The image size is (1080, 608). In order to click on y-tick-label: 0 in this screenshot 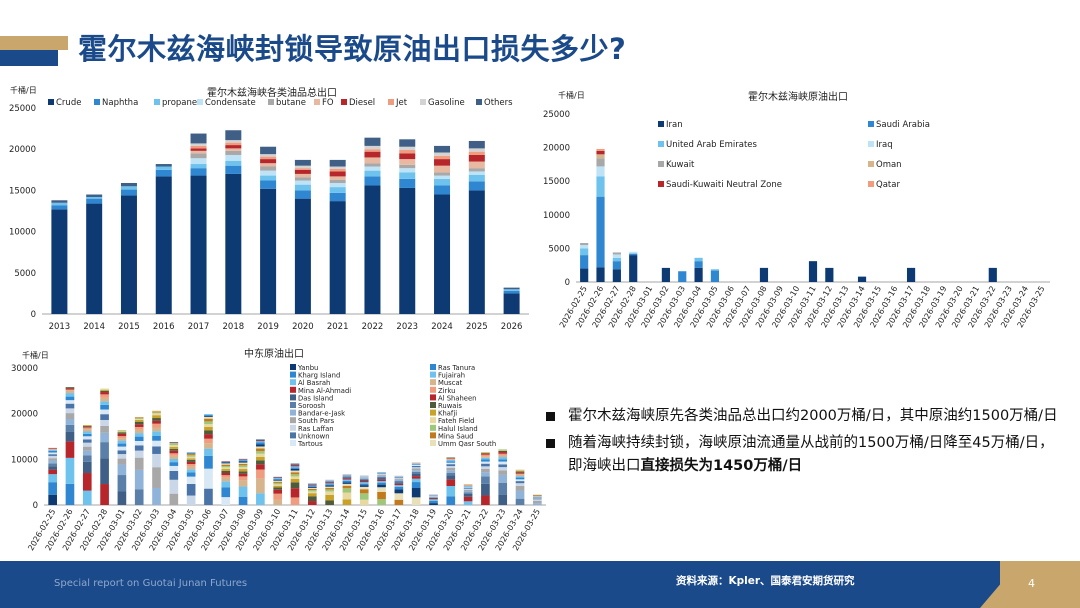, I will do `click(567, 283)`.